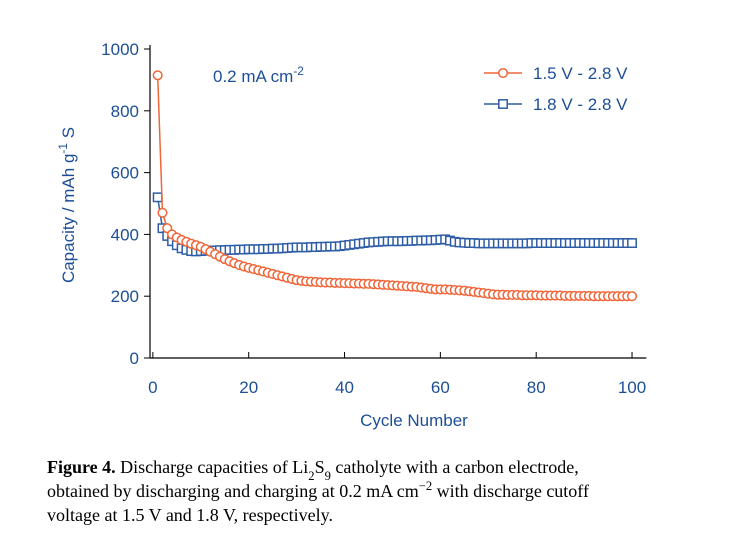  I want to click on x-tick-label: 80, so click(536, 387).